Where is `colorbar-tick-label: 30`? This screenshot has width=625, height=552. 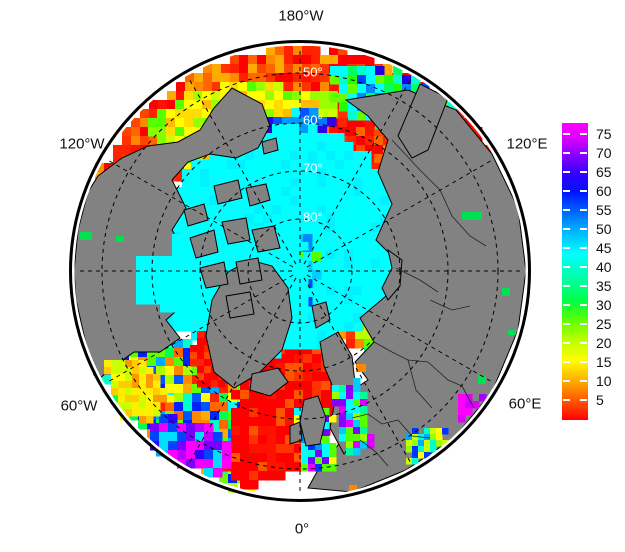 colorbar-tick-label: 30 is located at coordinates (604, 304).